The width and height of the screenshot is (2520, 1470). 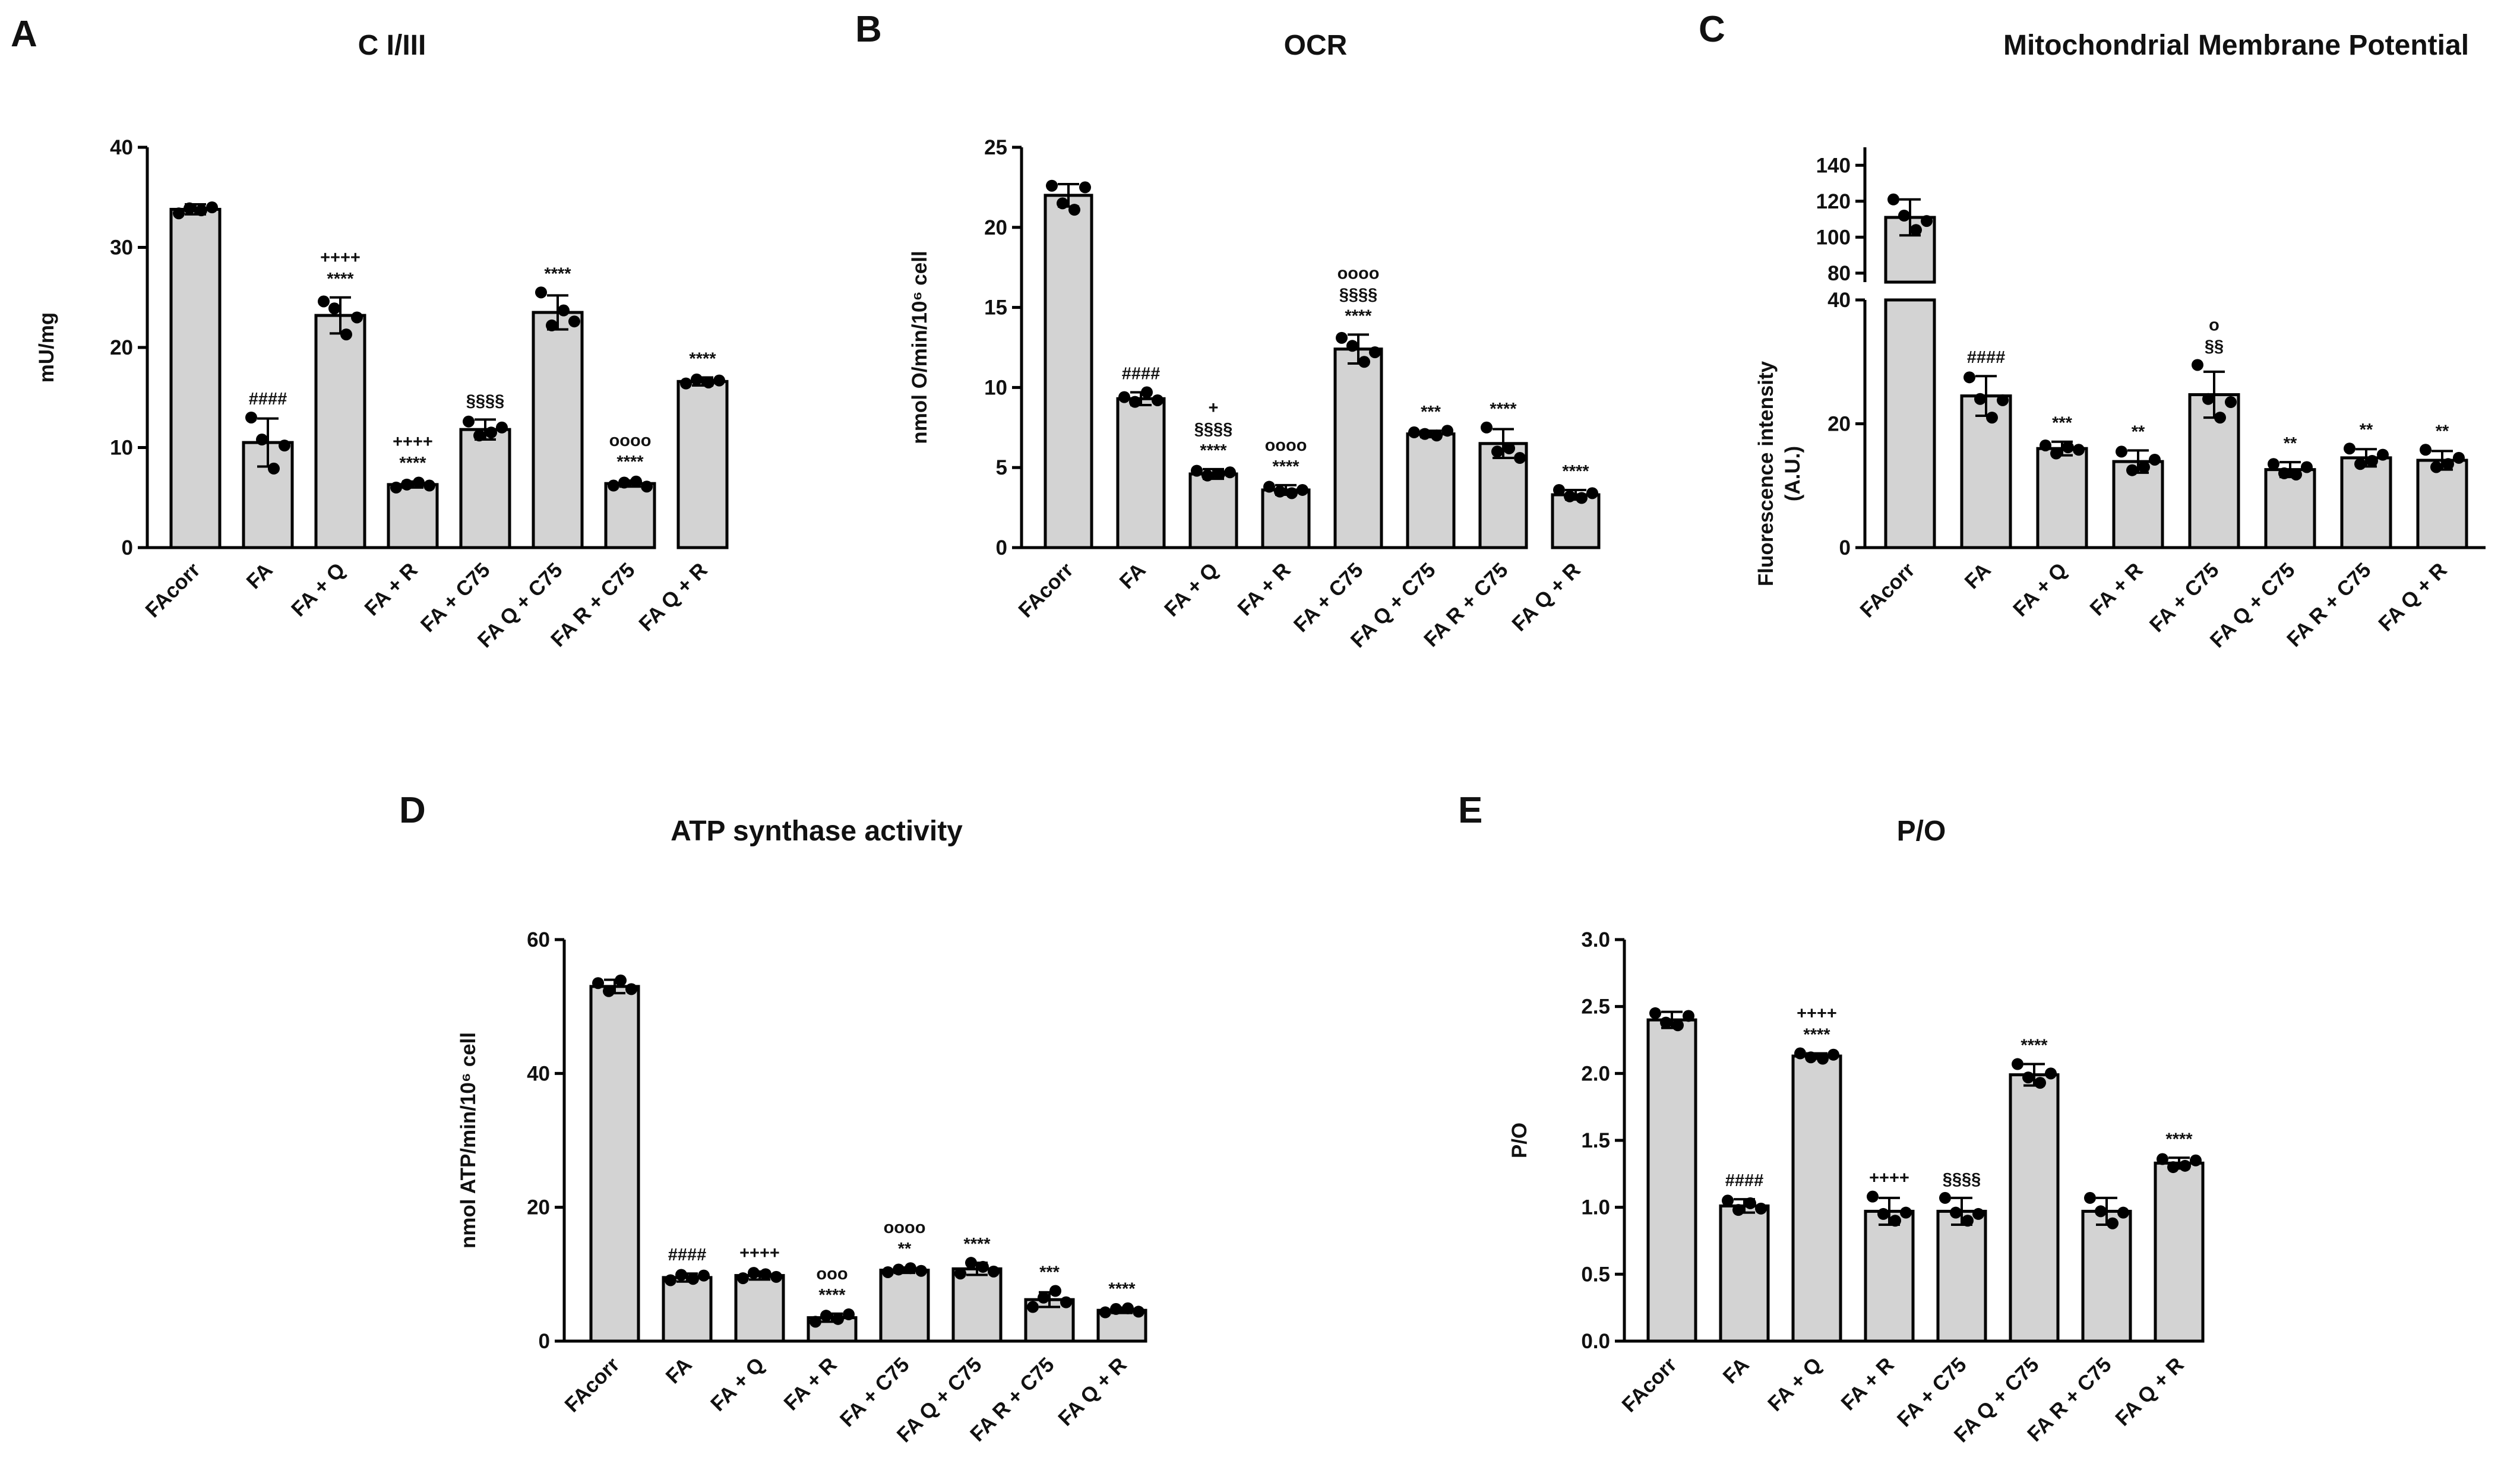 What do you see at coordinates (1932, 1392) in the screenshot?
I see `panel-e-category-label: FA + C75` at bounding box center [1932, 1392].